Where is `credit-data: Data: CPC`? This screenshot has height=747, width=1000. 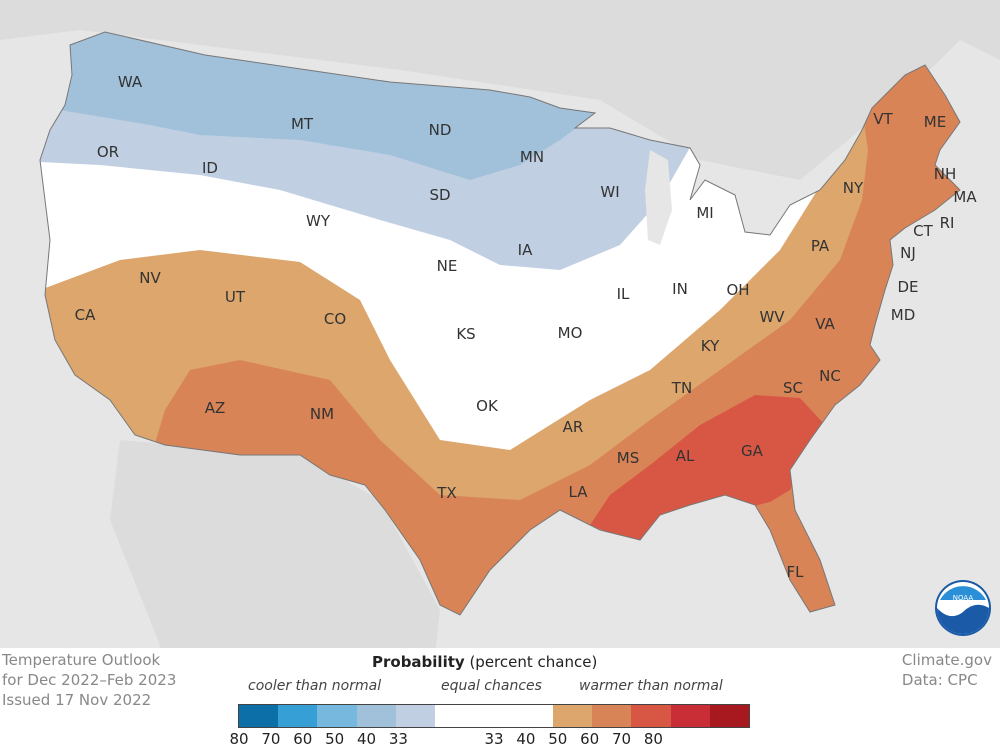
credit-data: Data: CPC is located at coordinates (939, 680).